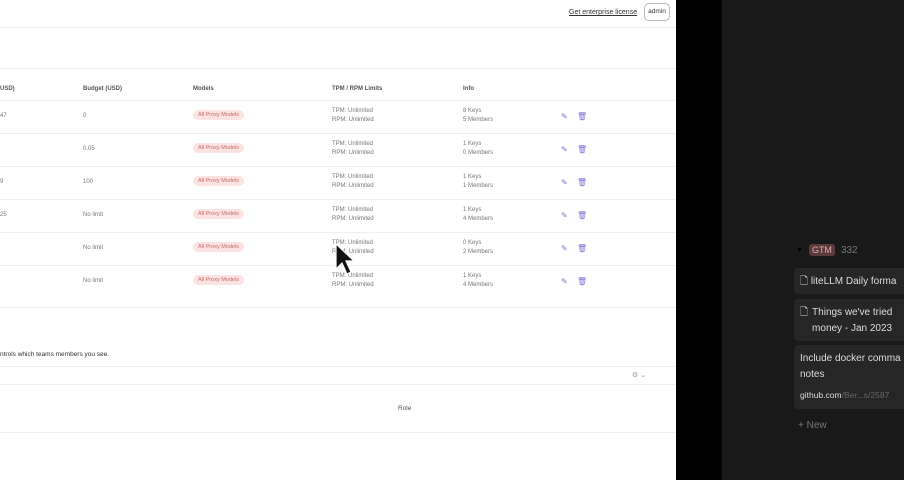 The width and height of the screenshot is (904, 480). Describe the element at coordinates (852, 320) in the screenshot. I see `card-title: Things we've tried money - Jan 2023` at that location.